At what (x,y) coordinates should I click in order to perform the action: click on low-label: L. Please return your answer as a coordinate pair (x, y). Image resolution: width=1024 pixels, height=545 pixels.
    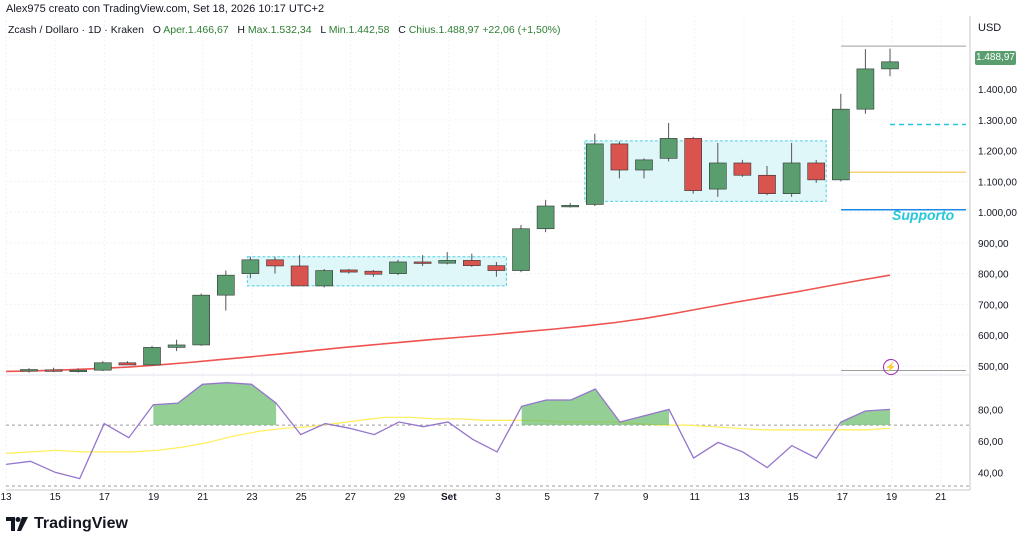
    Looking at the image, I should click on (323, 30).